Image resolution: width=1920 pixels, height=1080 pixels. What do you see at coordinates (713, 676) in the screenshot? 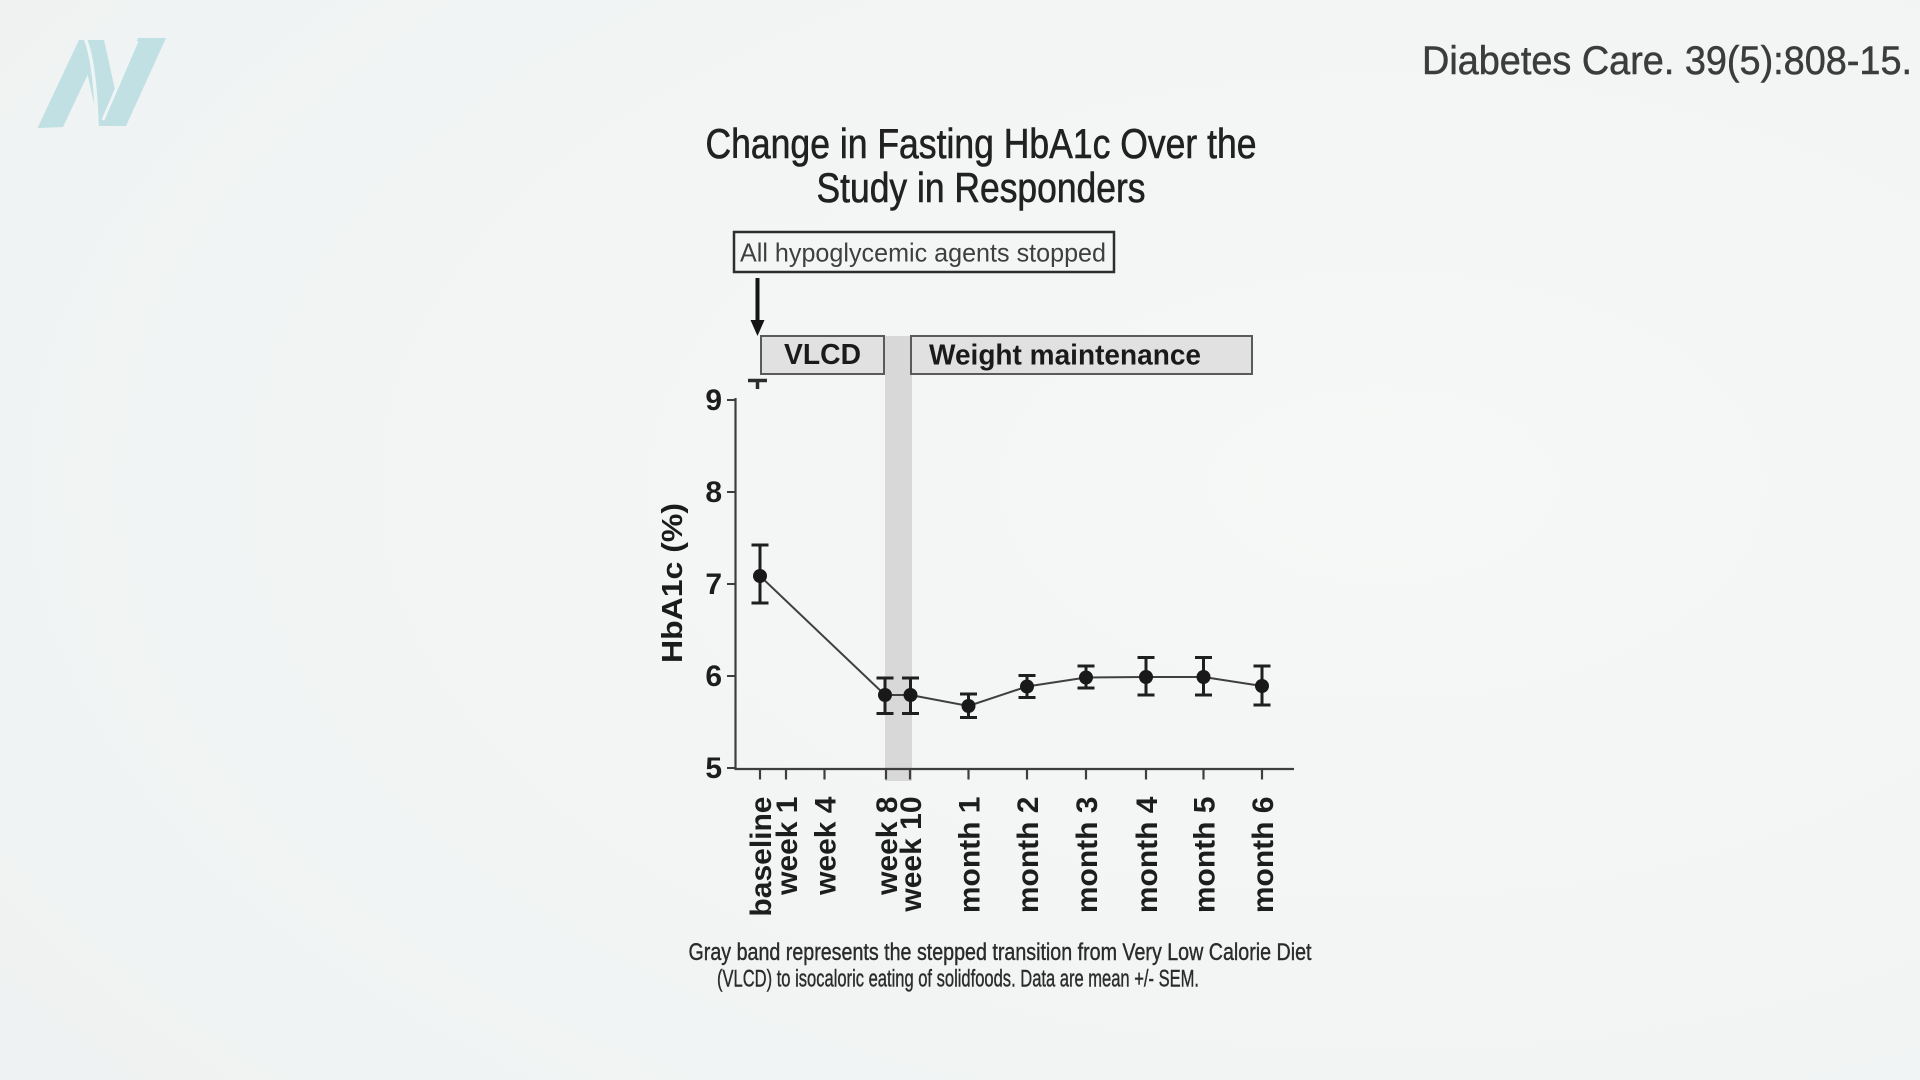
I see `svg-text: 6` at bounding box center [713, 676].